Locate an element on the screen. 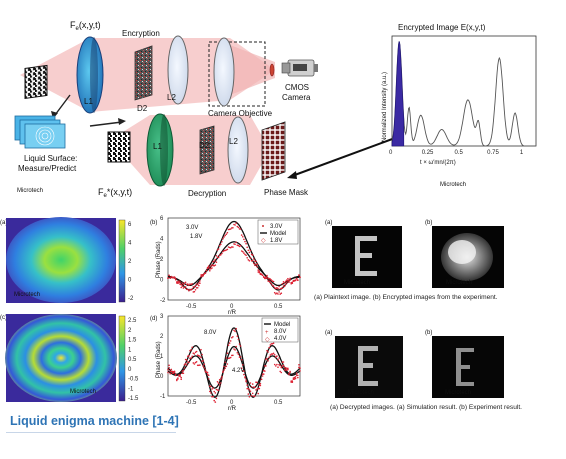 The height and width of the screenshot is (459, 566). enc-xtick: 0.75 is located at coordinates (493, 153).